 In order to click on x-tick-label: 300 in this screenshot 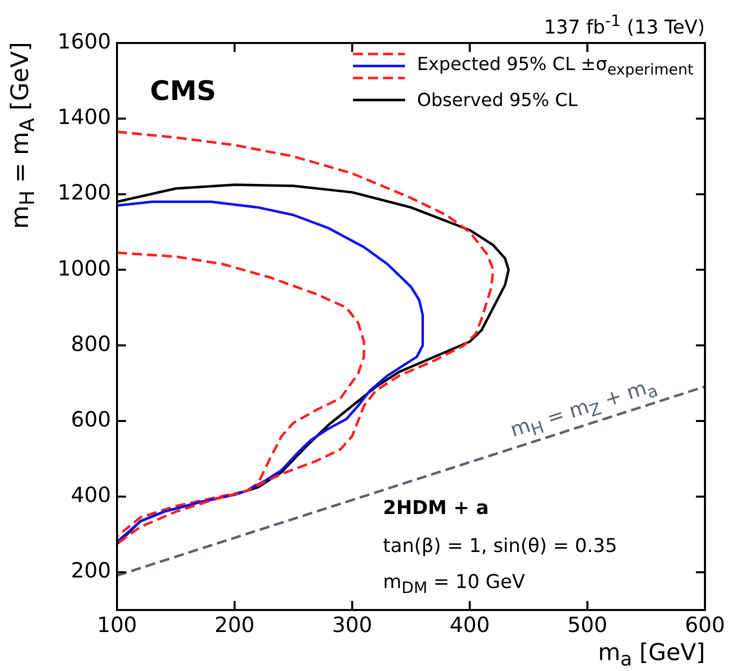, I will do `click(352, 625)`.